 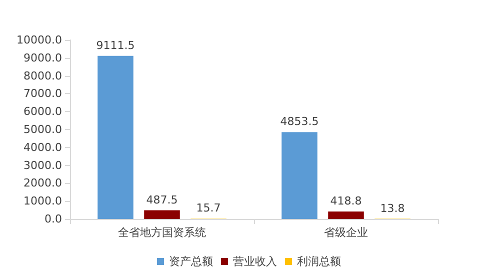 I want to click on y-tick-label: 10000.0, so click(x=39, y=40).